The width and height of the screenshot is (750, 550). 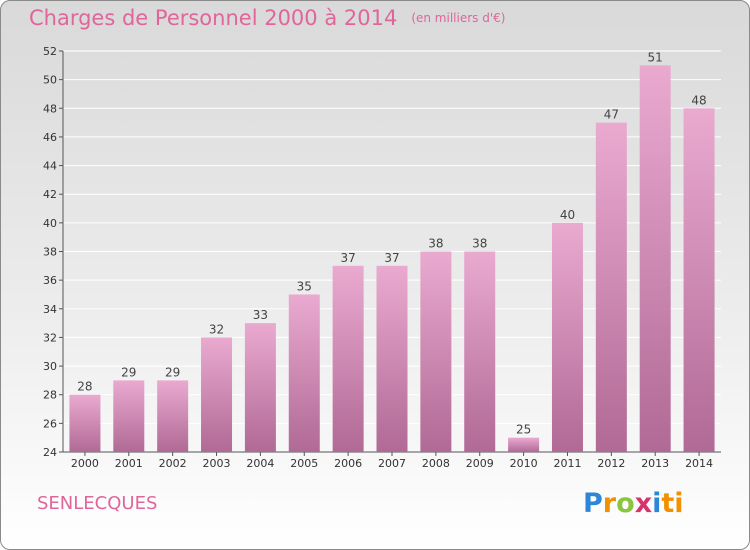 I want to click on y-tick-label: 48, so click(x=50, y=108).